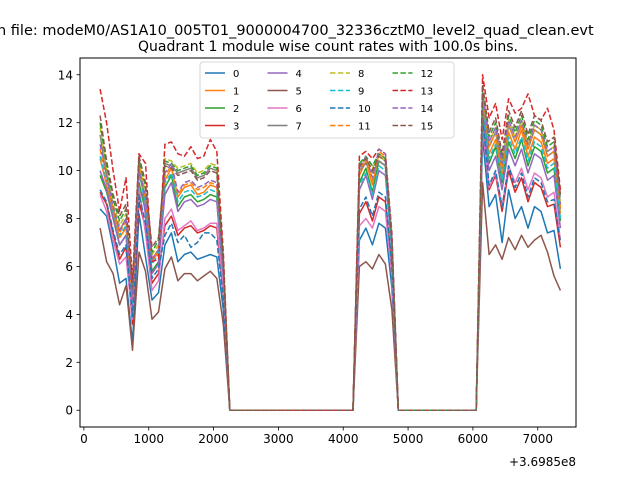 This screenshot has width=640, height=480. I want to click on legend-frame, so click(327, 100).